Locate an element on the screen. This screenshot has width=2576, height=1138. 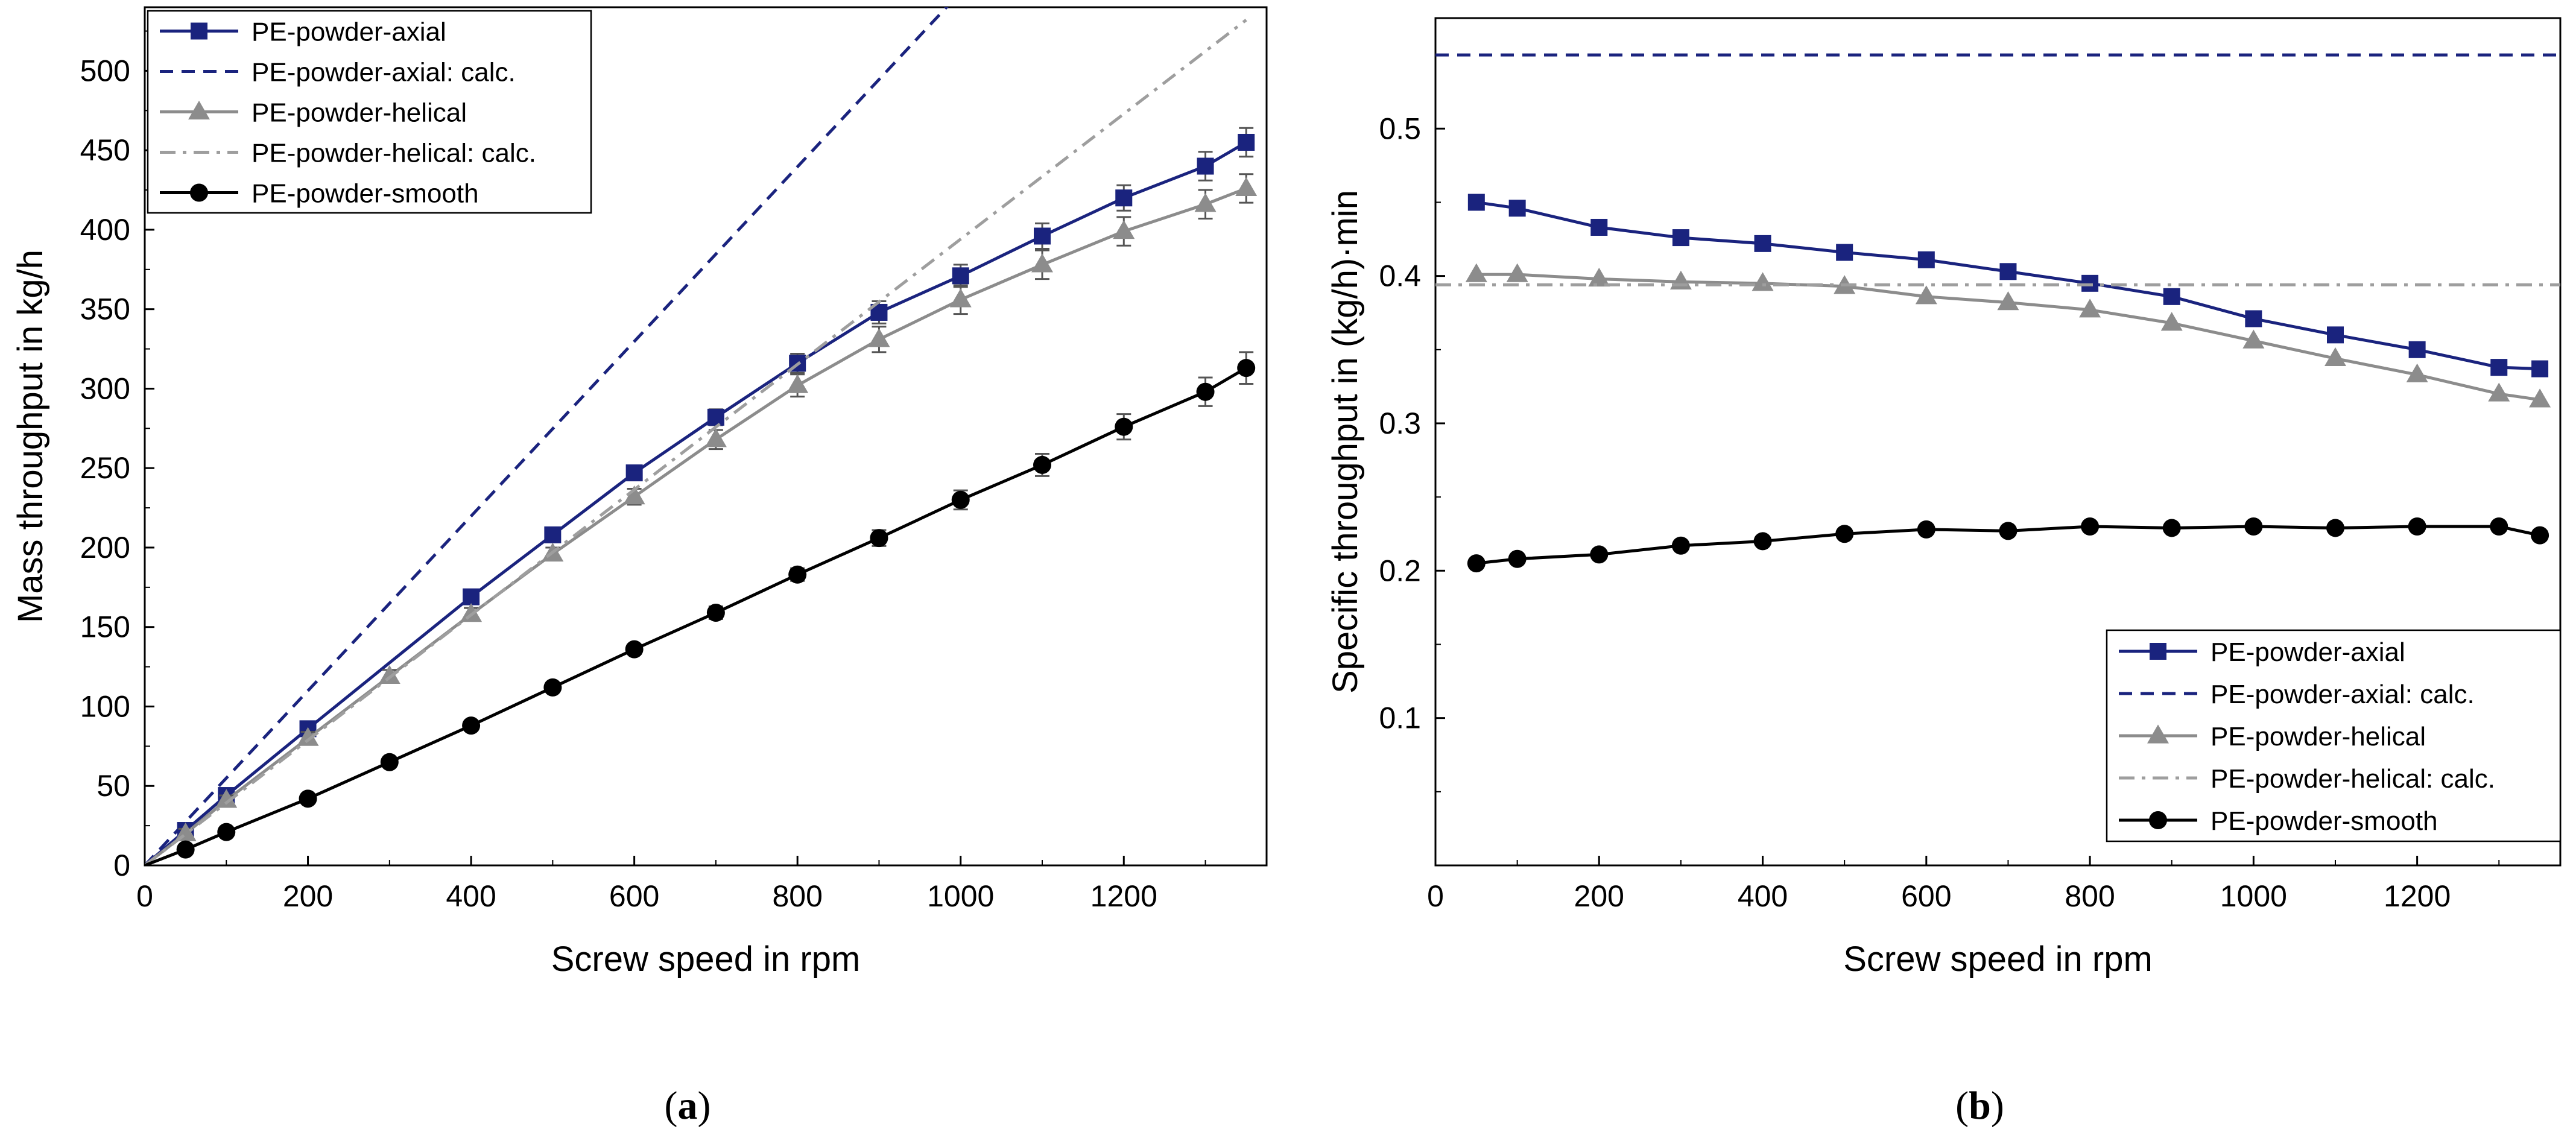
y-tick-label: 500 is located at coordinates (105, 70).